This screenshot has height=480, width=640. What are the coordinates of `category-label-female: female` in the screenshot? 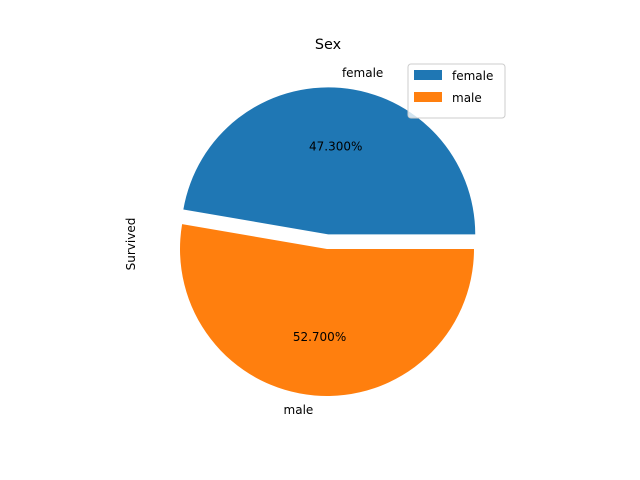 It's located at (362, 73).